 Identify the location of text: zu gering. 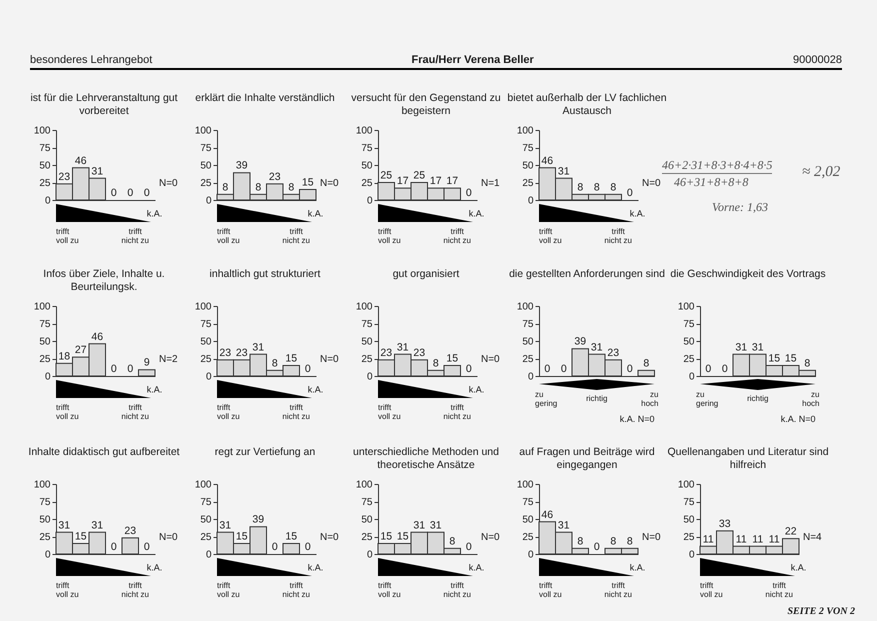
(707, 399).